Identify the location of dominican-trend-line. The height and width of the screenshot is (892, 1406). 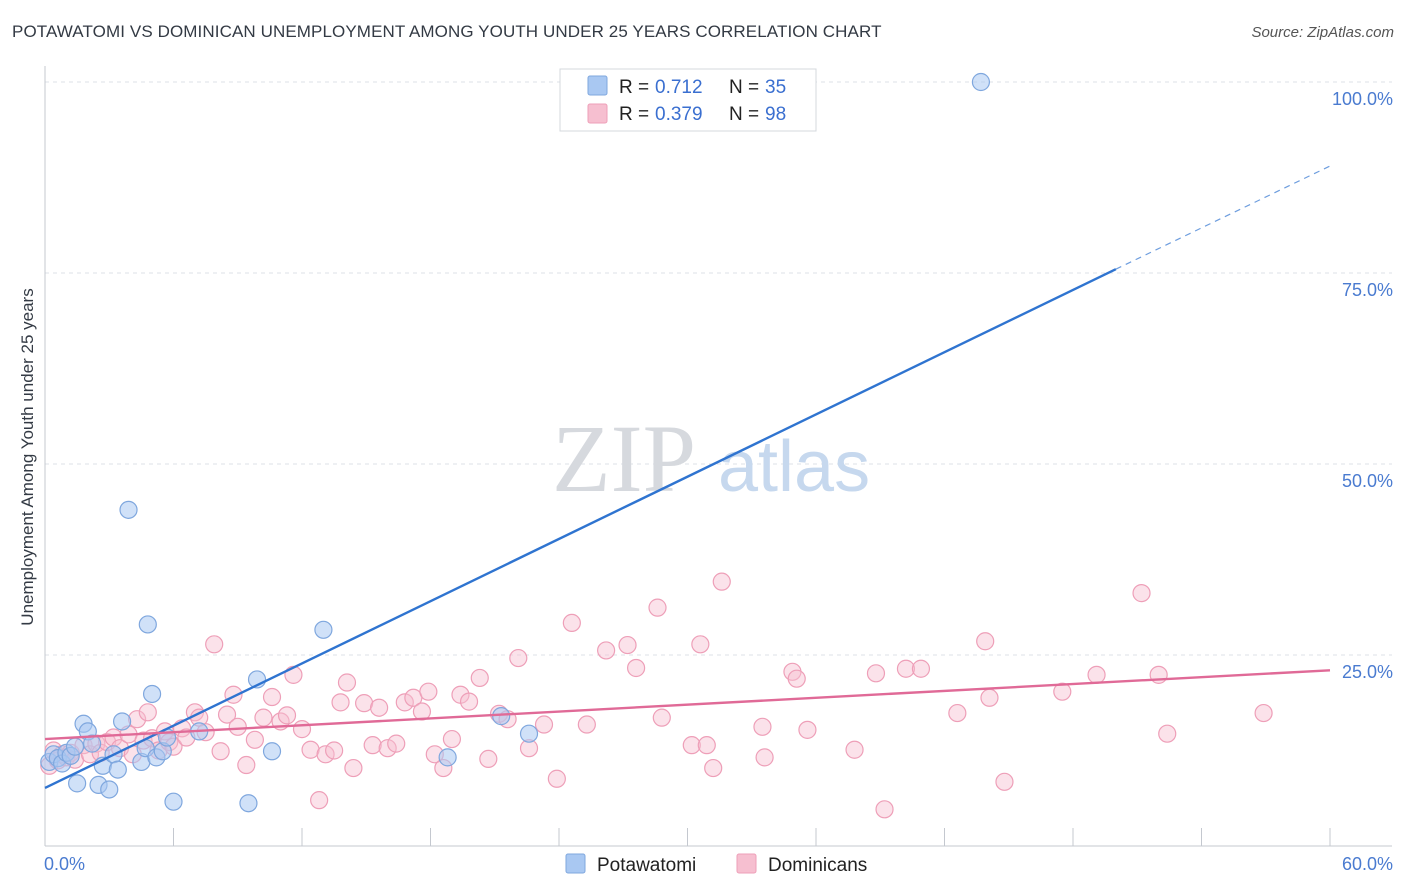
(687, 705).